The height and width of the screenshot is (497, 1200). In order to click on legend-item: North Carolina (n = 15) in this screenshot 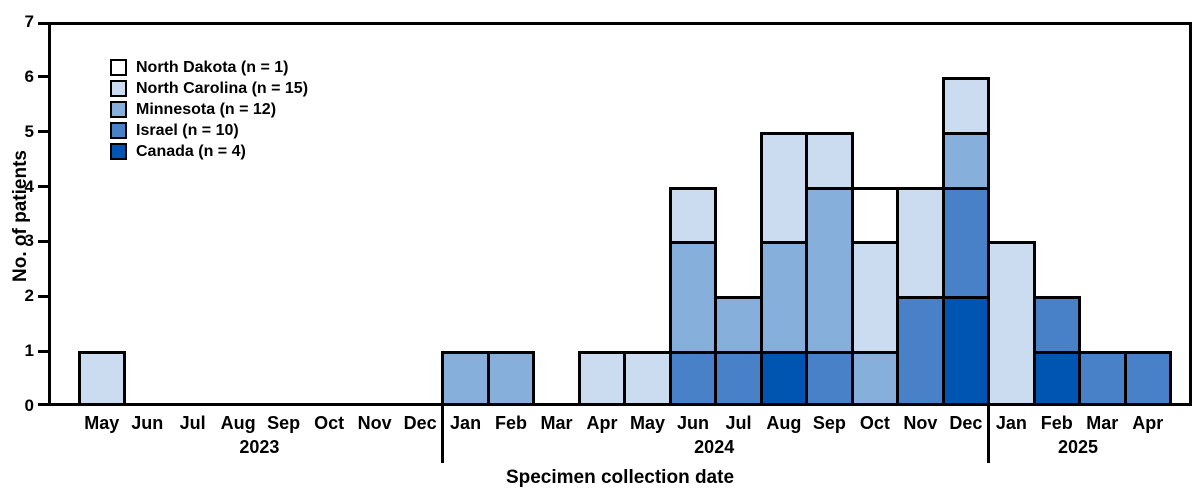, I will do `click(209, 88)`.